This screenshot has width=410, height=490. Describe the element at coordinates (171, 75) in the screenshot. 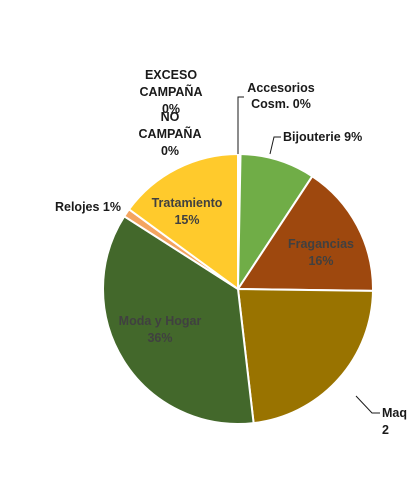

I see `data-label-line: EXCESO` at that location.